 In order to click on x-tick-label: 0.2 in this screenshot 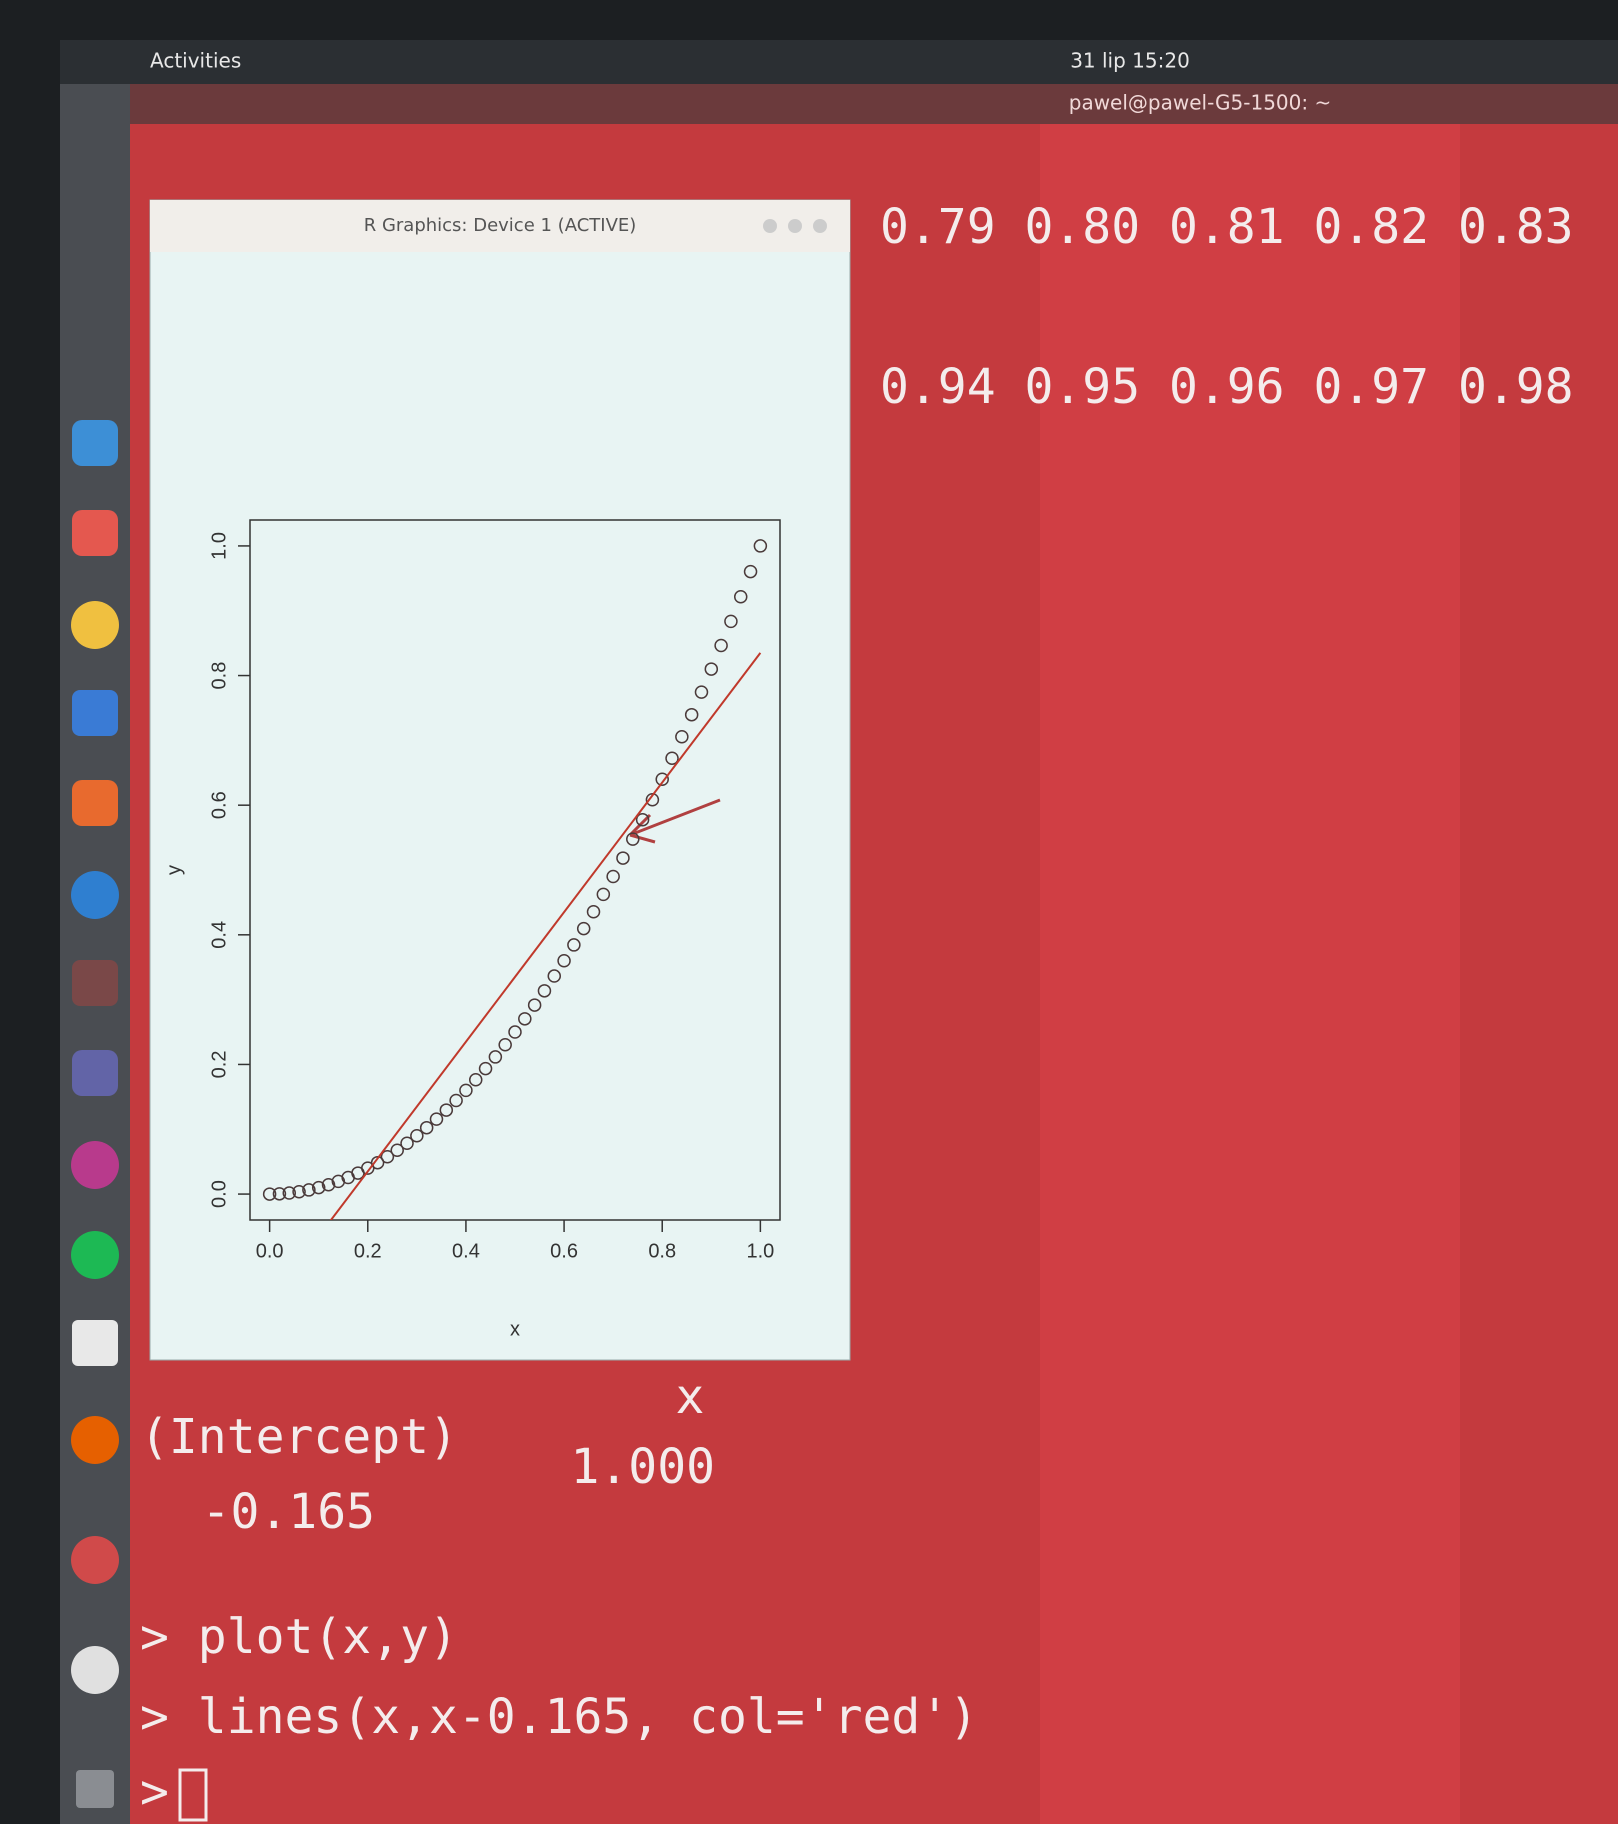, I will do `click(368, 1251)`.